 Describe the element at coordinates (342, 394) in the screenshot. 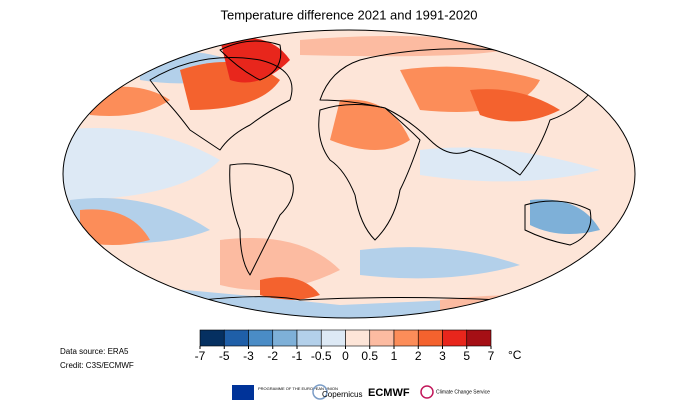

I see `logo-text: Copernicus` at that location.